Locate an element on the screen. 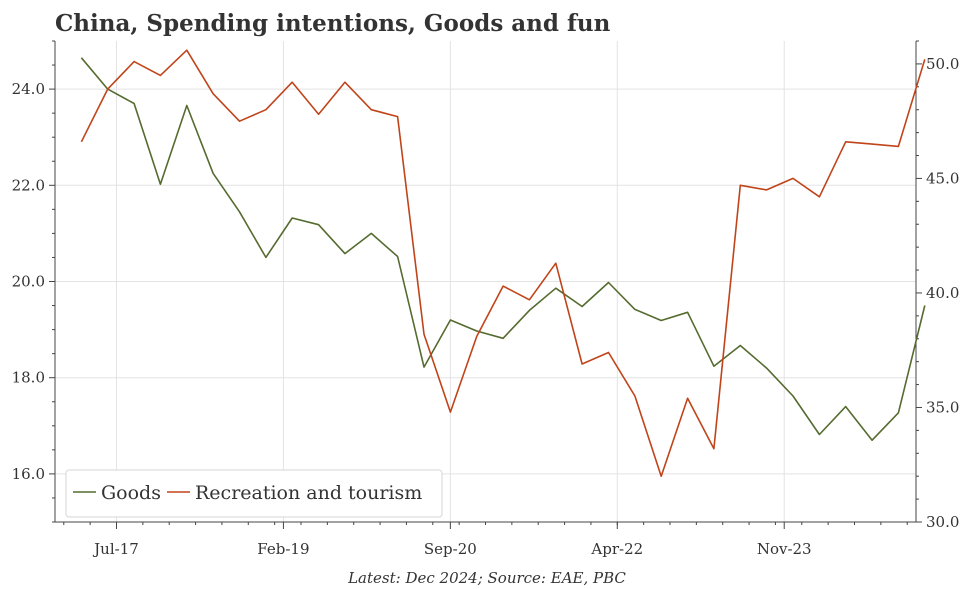 The width and height of the screenshot is (972, 589). y-right-tick-label: 40.0 is located at coordinates (942, 293).